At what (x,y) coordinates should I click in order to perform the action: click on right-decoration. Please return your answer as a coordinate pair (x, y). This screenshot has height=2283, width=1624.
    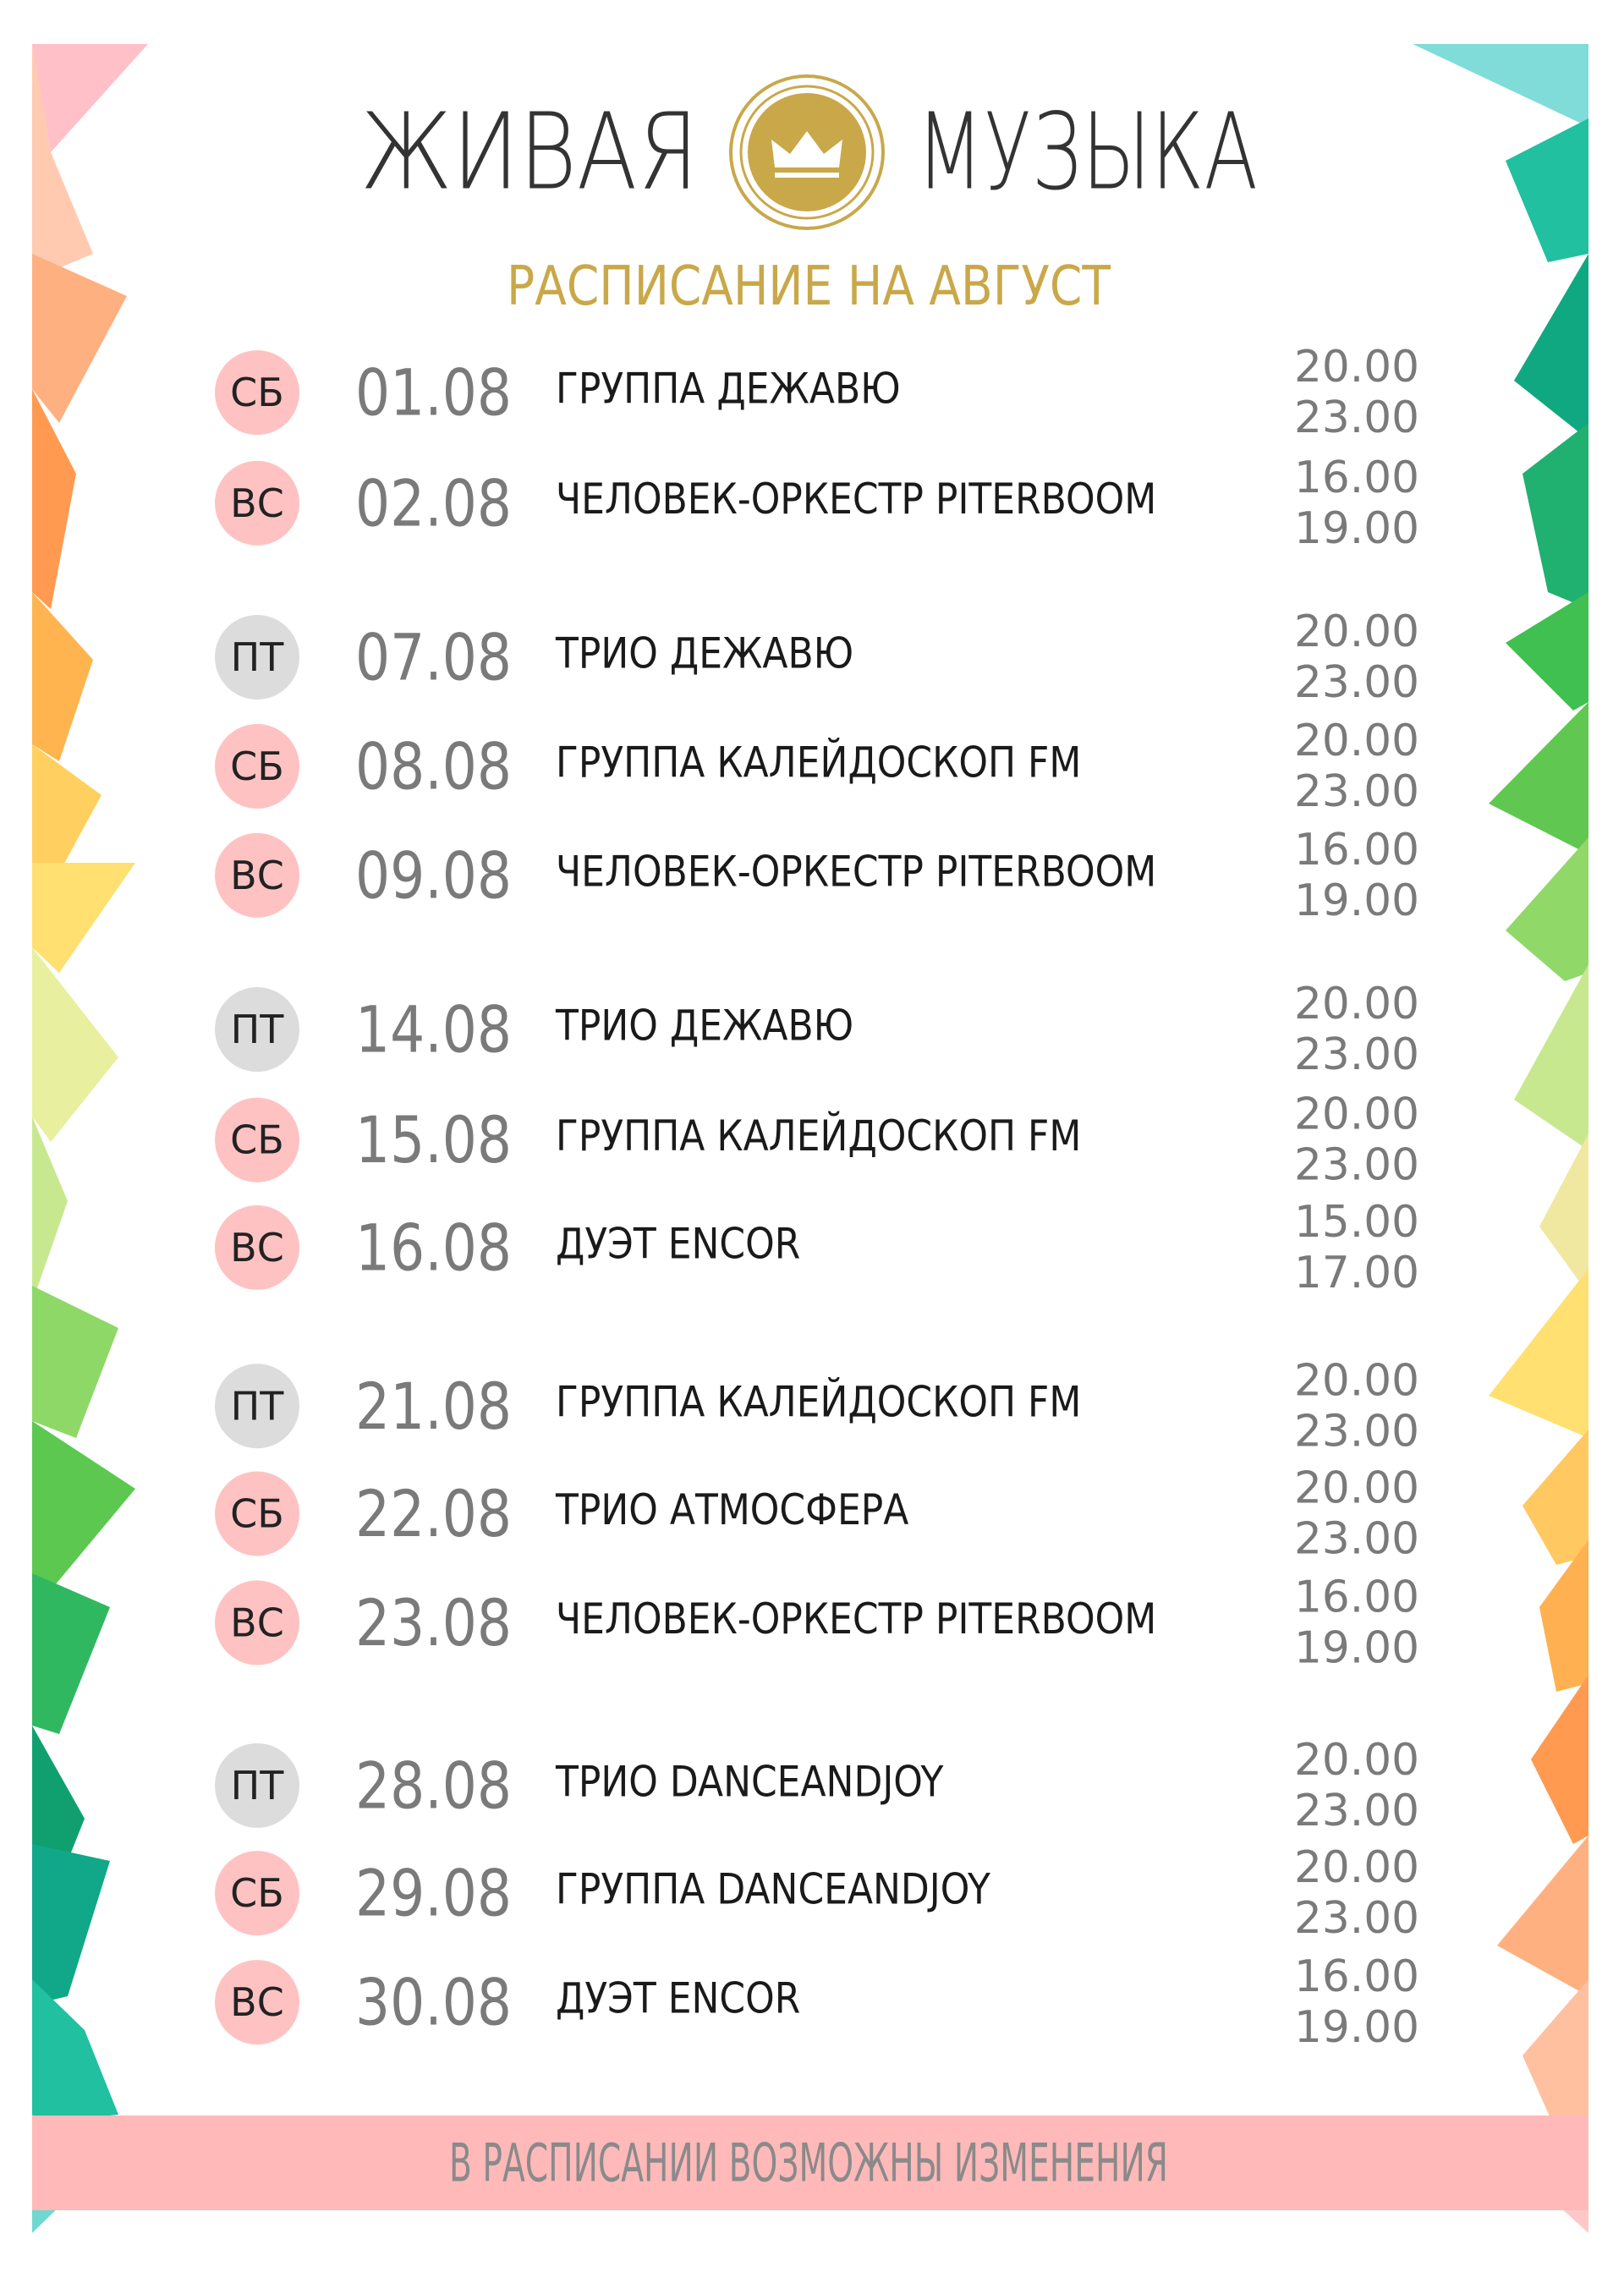
    Looking at the image, I should click on (1500, 1138).